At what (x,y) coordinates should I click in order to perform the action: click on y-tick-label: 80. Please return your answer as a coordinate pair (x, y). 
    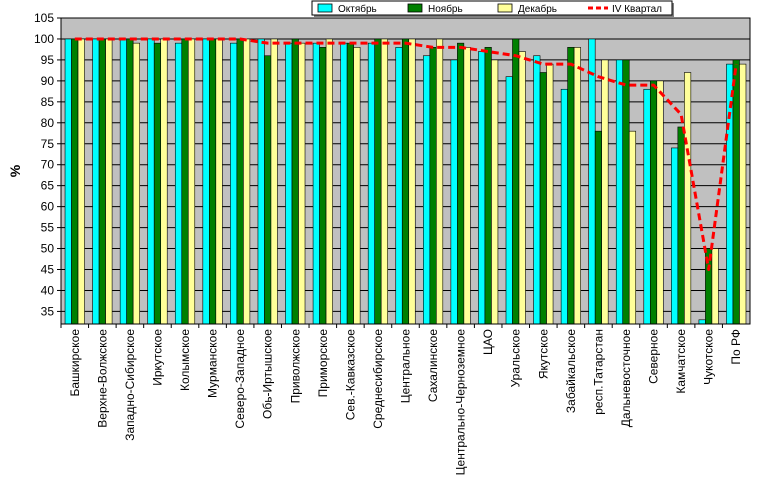
    Looking at the image, I should click on (48, 123).